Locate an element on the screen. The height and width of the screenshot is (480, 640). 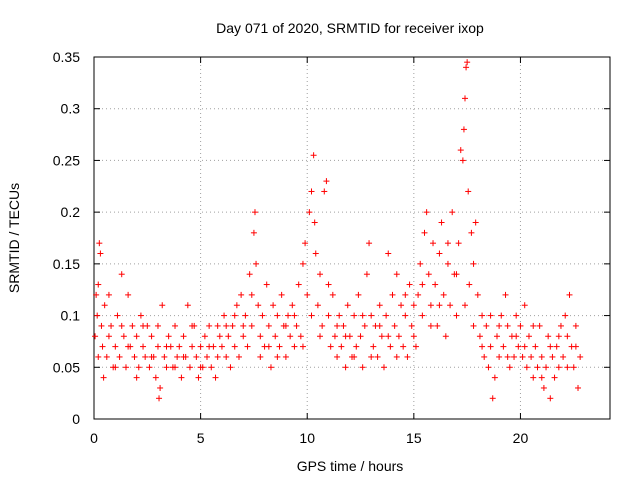
y-tick-label: 0.25 is located at coordinates (66, 160).